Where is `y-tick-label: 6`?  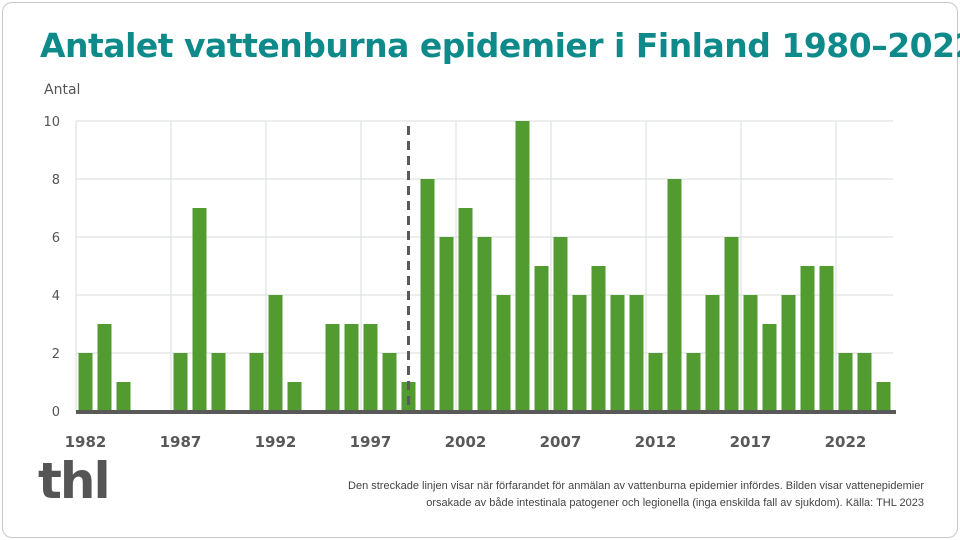
y-tick-label: 6 is located at coordinates (56, 238).